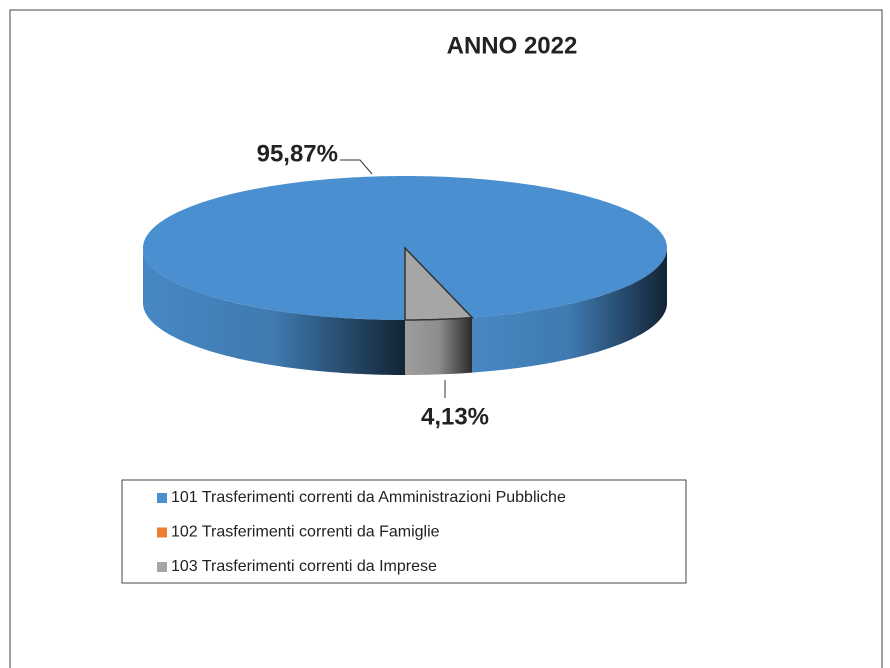  What do you see at coordinates (455, 416) in the screenshot?
I see `data-label: 4,13%` at bounding box center [455, 416].